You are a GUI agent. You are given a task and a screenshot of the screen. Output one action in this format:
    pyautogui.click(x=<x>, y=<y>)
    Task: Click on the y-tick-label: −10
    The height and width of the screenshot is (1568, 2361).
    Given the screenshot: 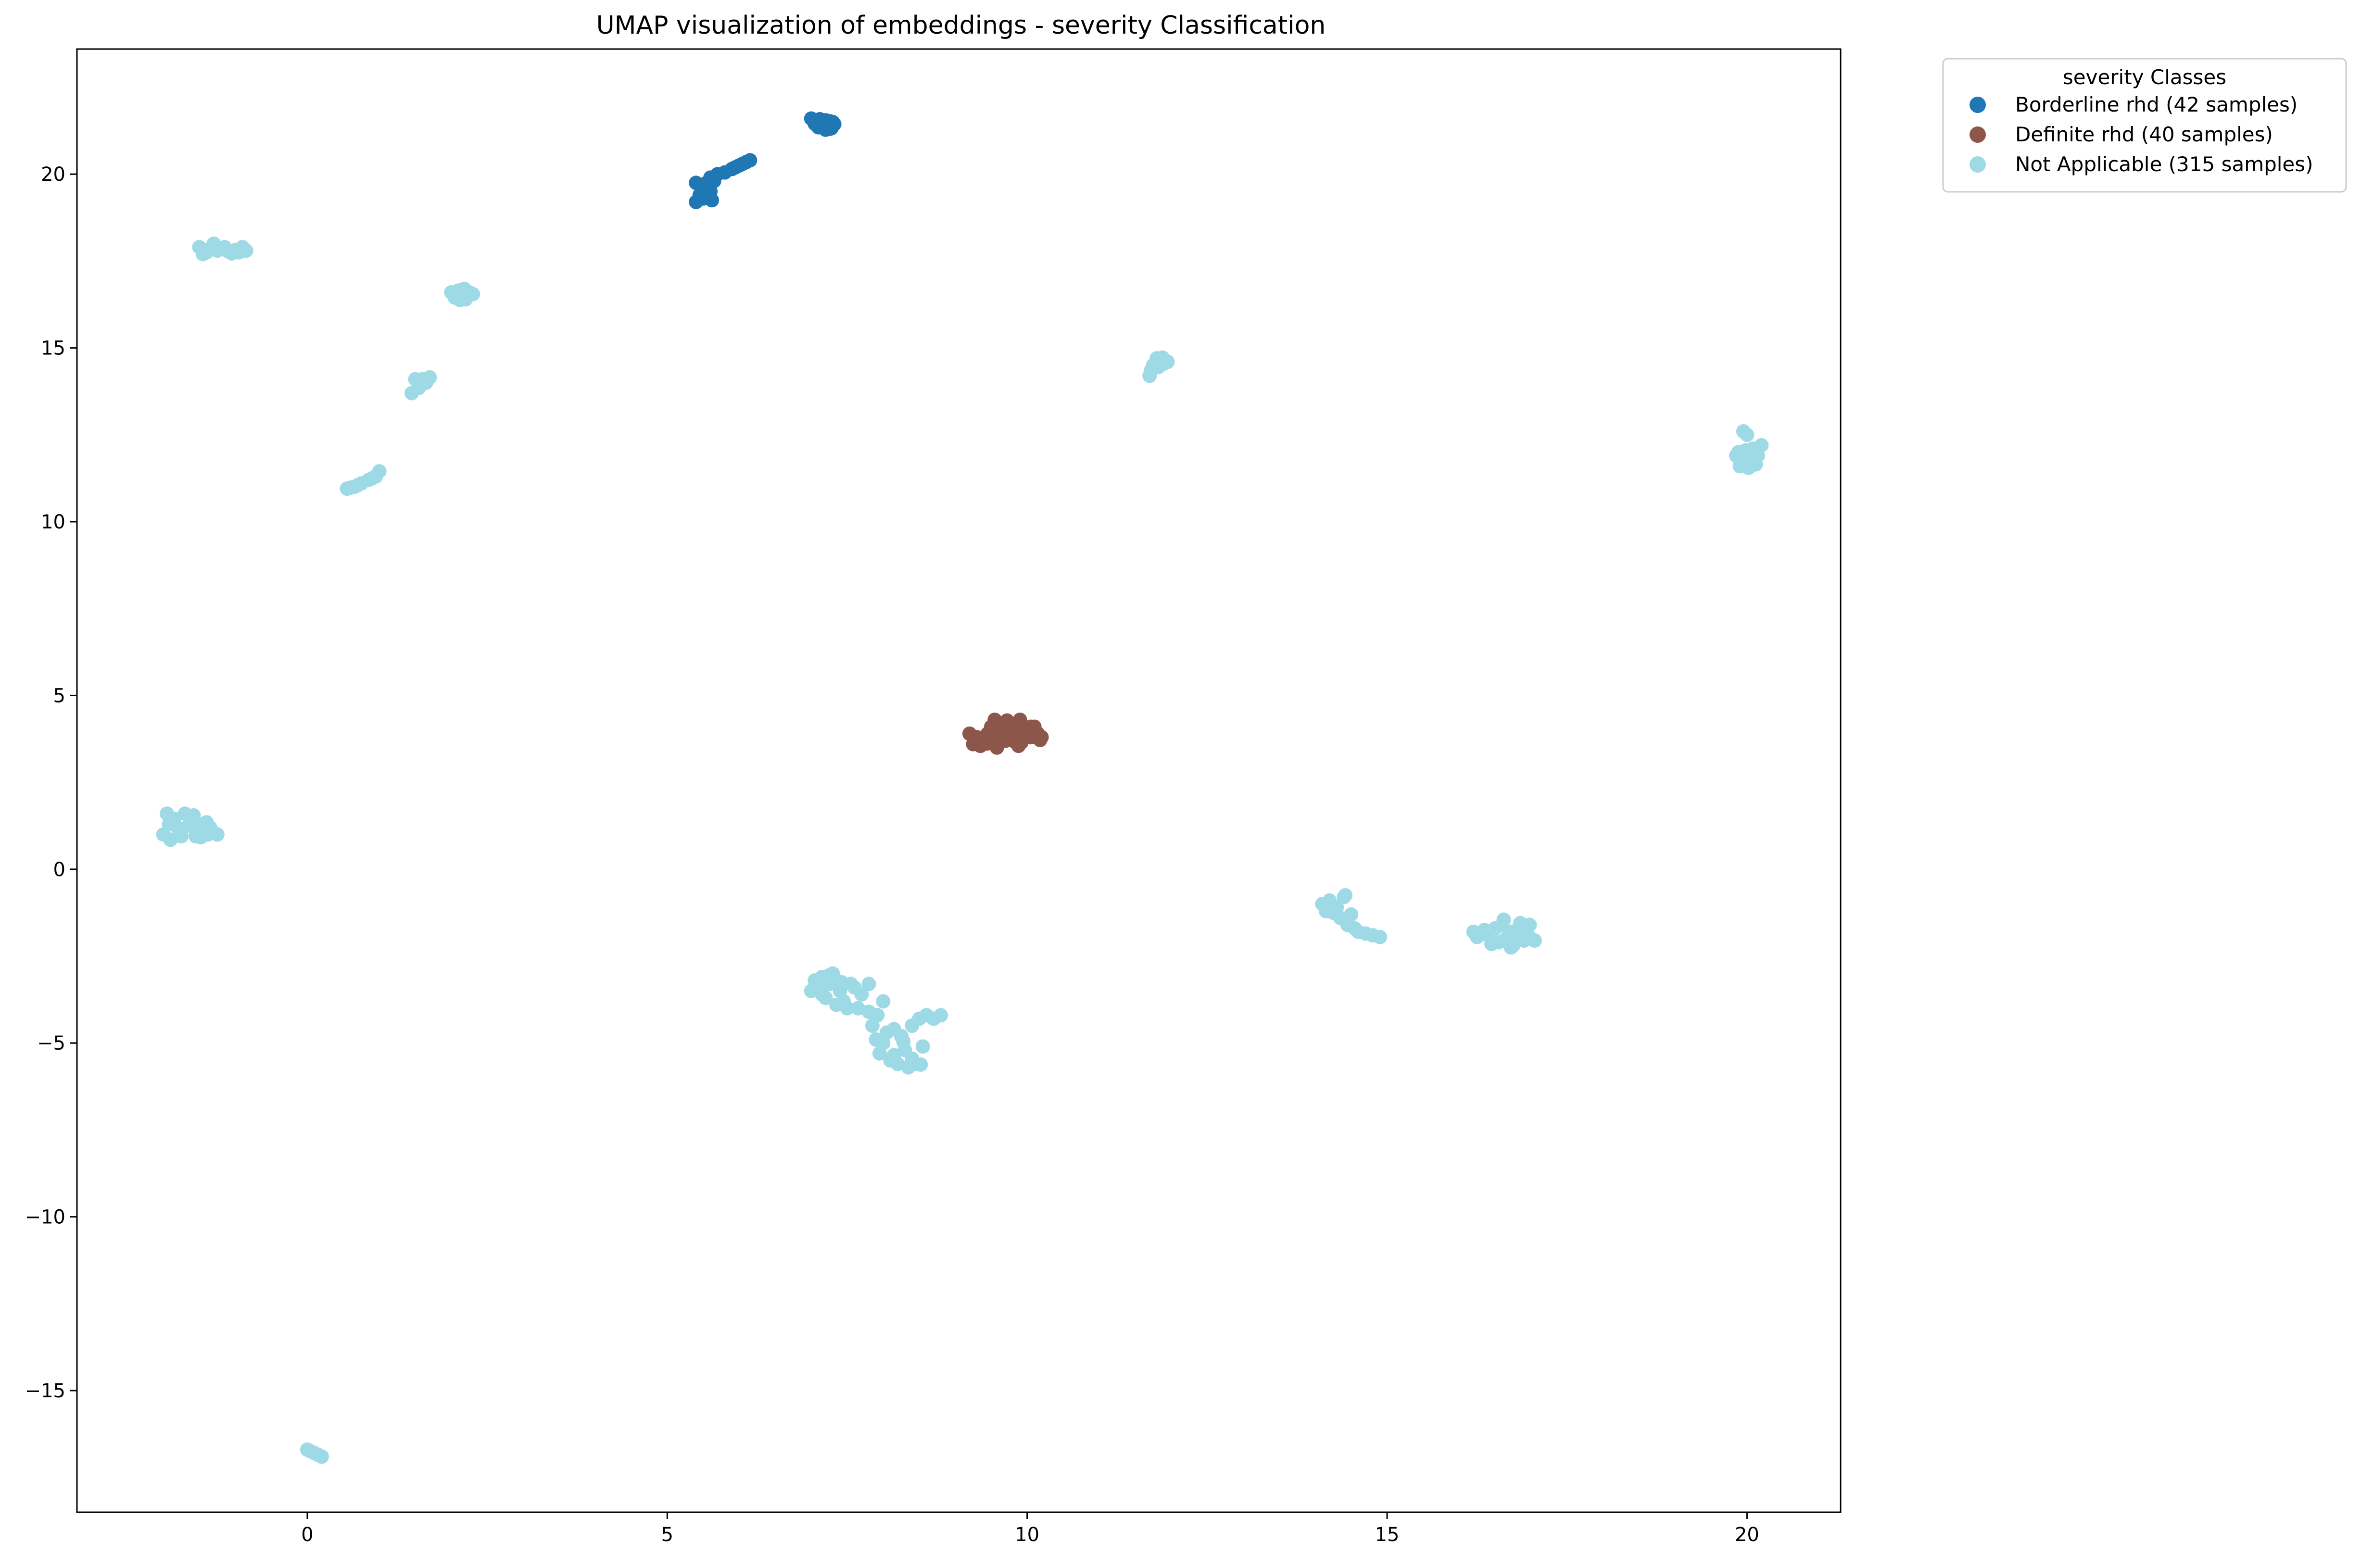 What is the action you would take?
    pyautogui.click(x=45, y=1217)
    